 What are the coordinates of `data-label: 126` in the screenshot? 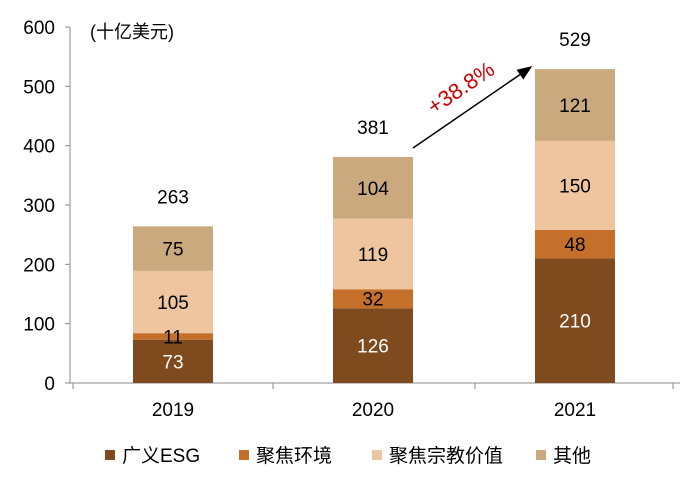 It's located at (373, 347).